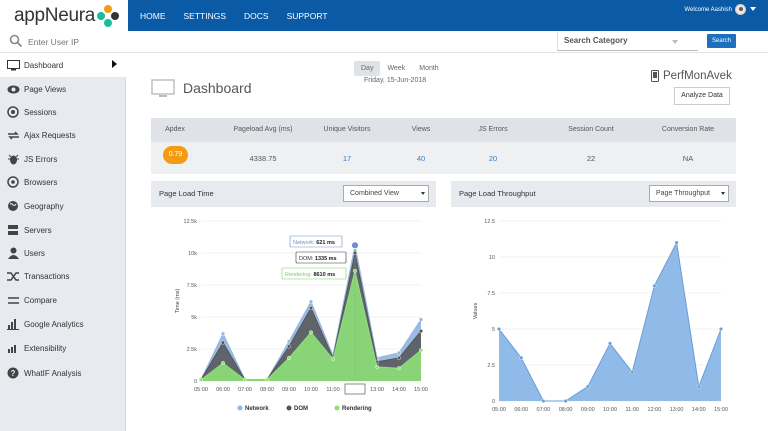 This screenshot has width=768, height=431. I want to click on analyze-data-button: Analyze Data, so click(702, 96).